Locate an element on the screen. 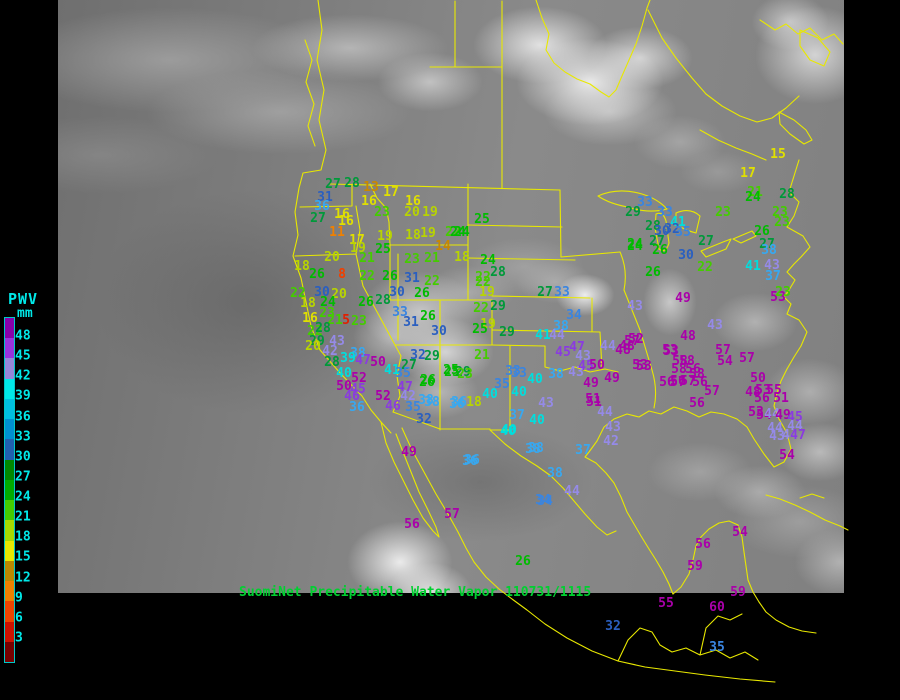 The image size is (900, 700). us-canada-border is located at coordinates (445, 187).